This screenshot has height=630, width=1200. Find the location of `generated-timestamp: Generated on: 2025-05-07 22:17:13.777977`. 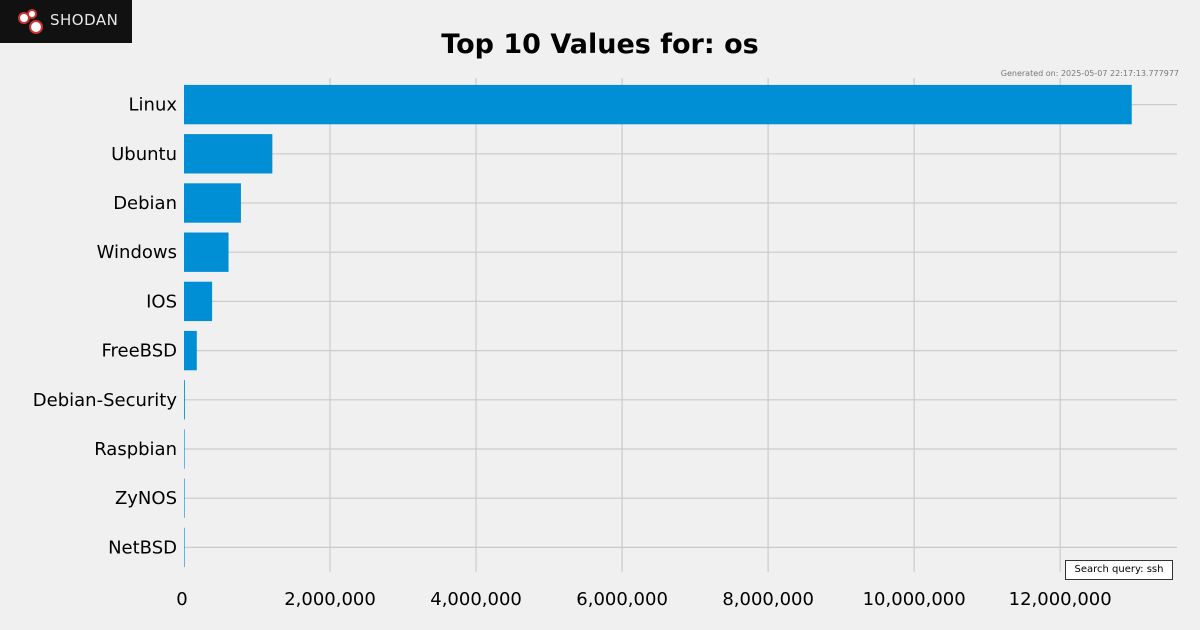

generated-timestamp: Generated on: 2025-05-07 22:17:13.777977 is located at coordinates (1089, 73).